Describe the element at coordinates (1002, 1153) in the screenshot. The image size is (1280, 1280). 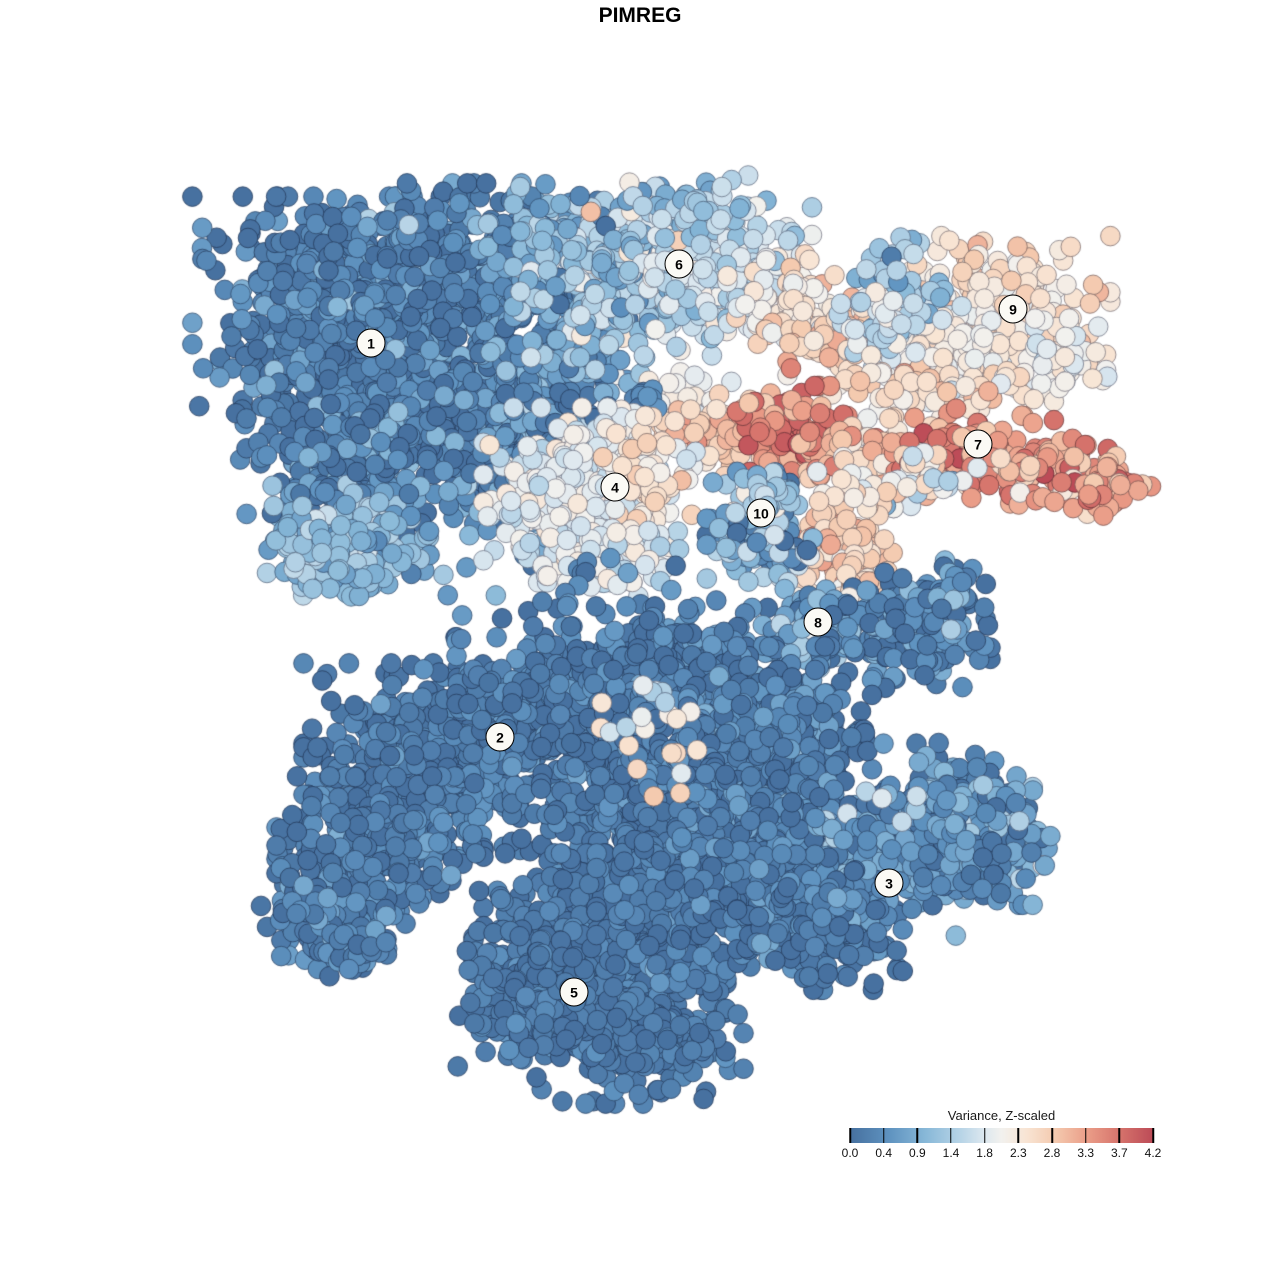
I see `colorbar-ticks: 0.0 0.4 0.9 1.4 1.8 2.3 2.8 3.3 3.7 4.2` at that location.